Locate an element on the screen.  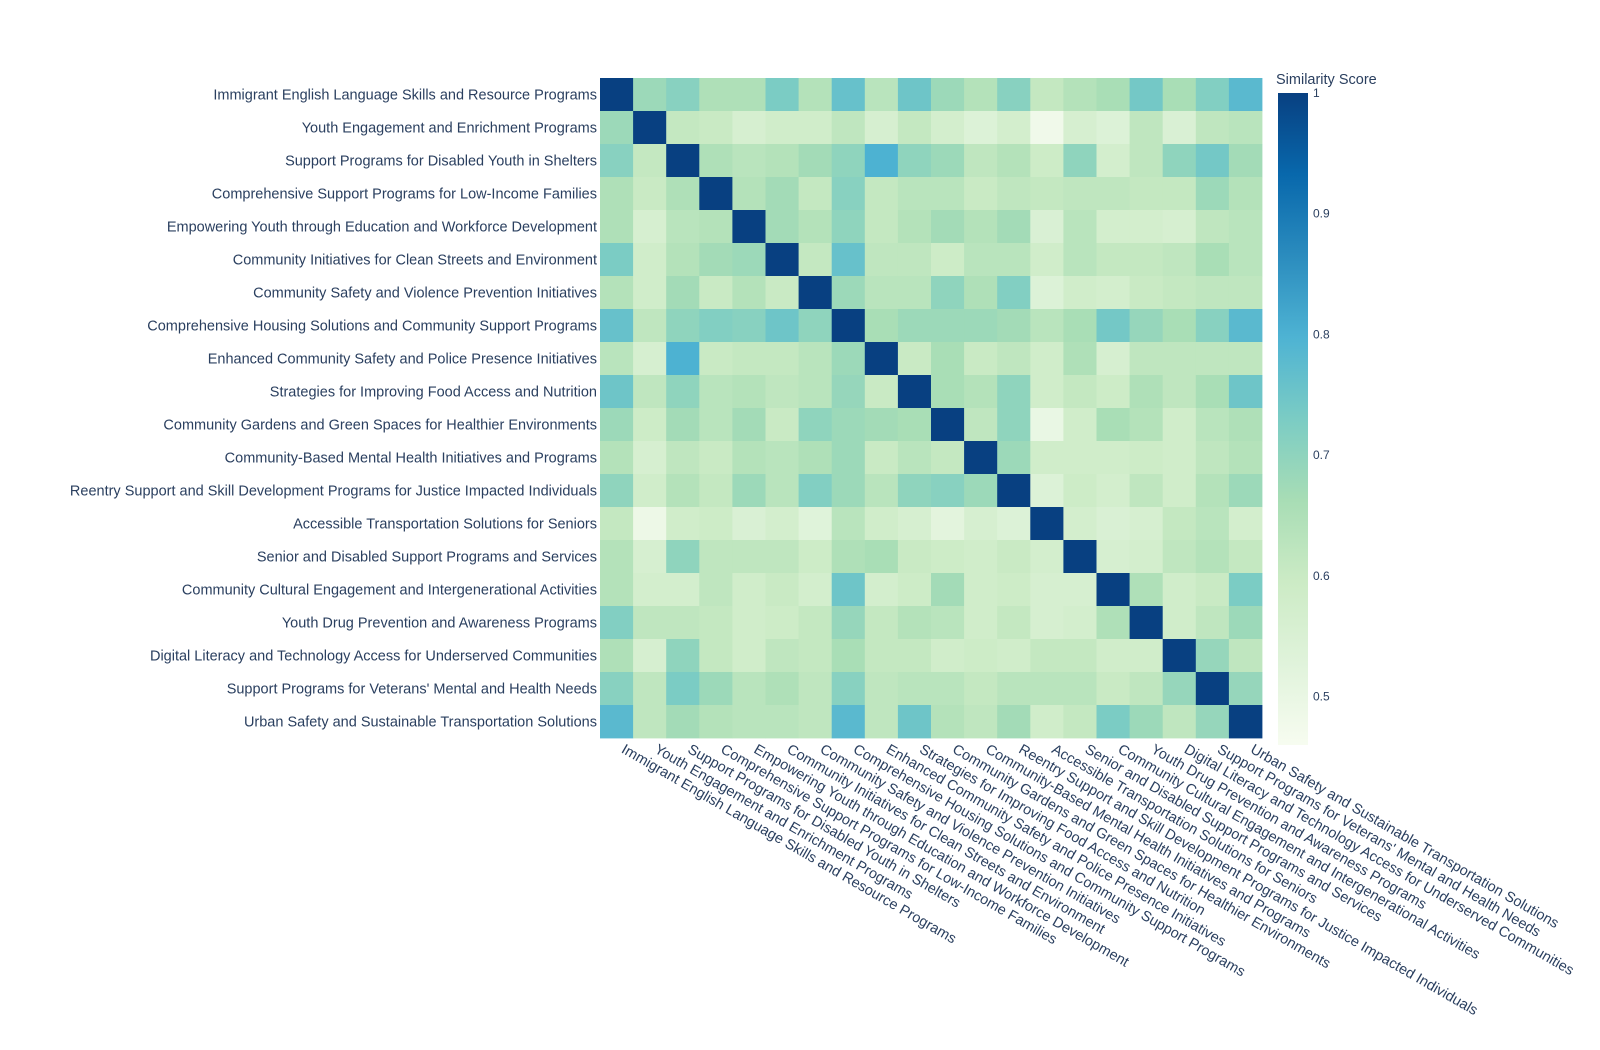
colorbar-gradient is located at coordinates (1293, 419).